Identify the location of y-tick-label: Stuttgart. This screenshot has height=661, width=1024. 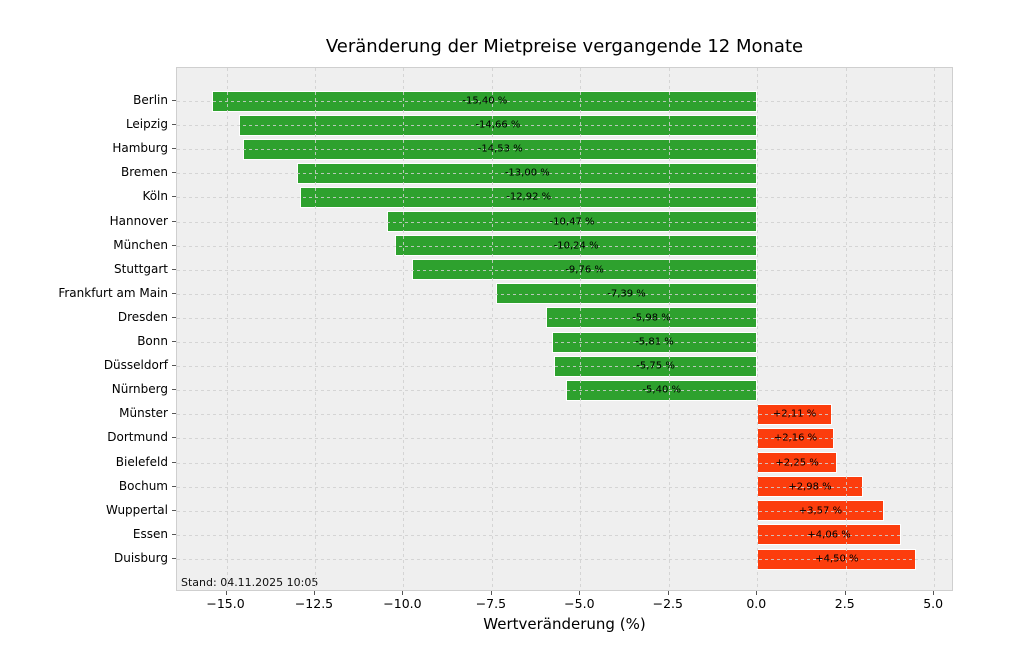
(141, 268).